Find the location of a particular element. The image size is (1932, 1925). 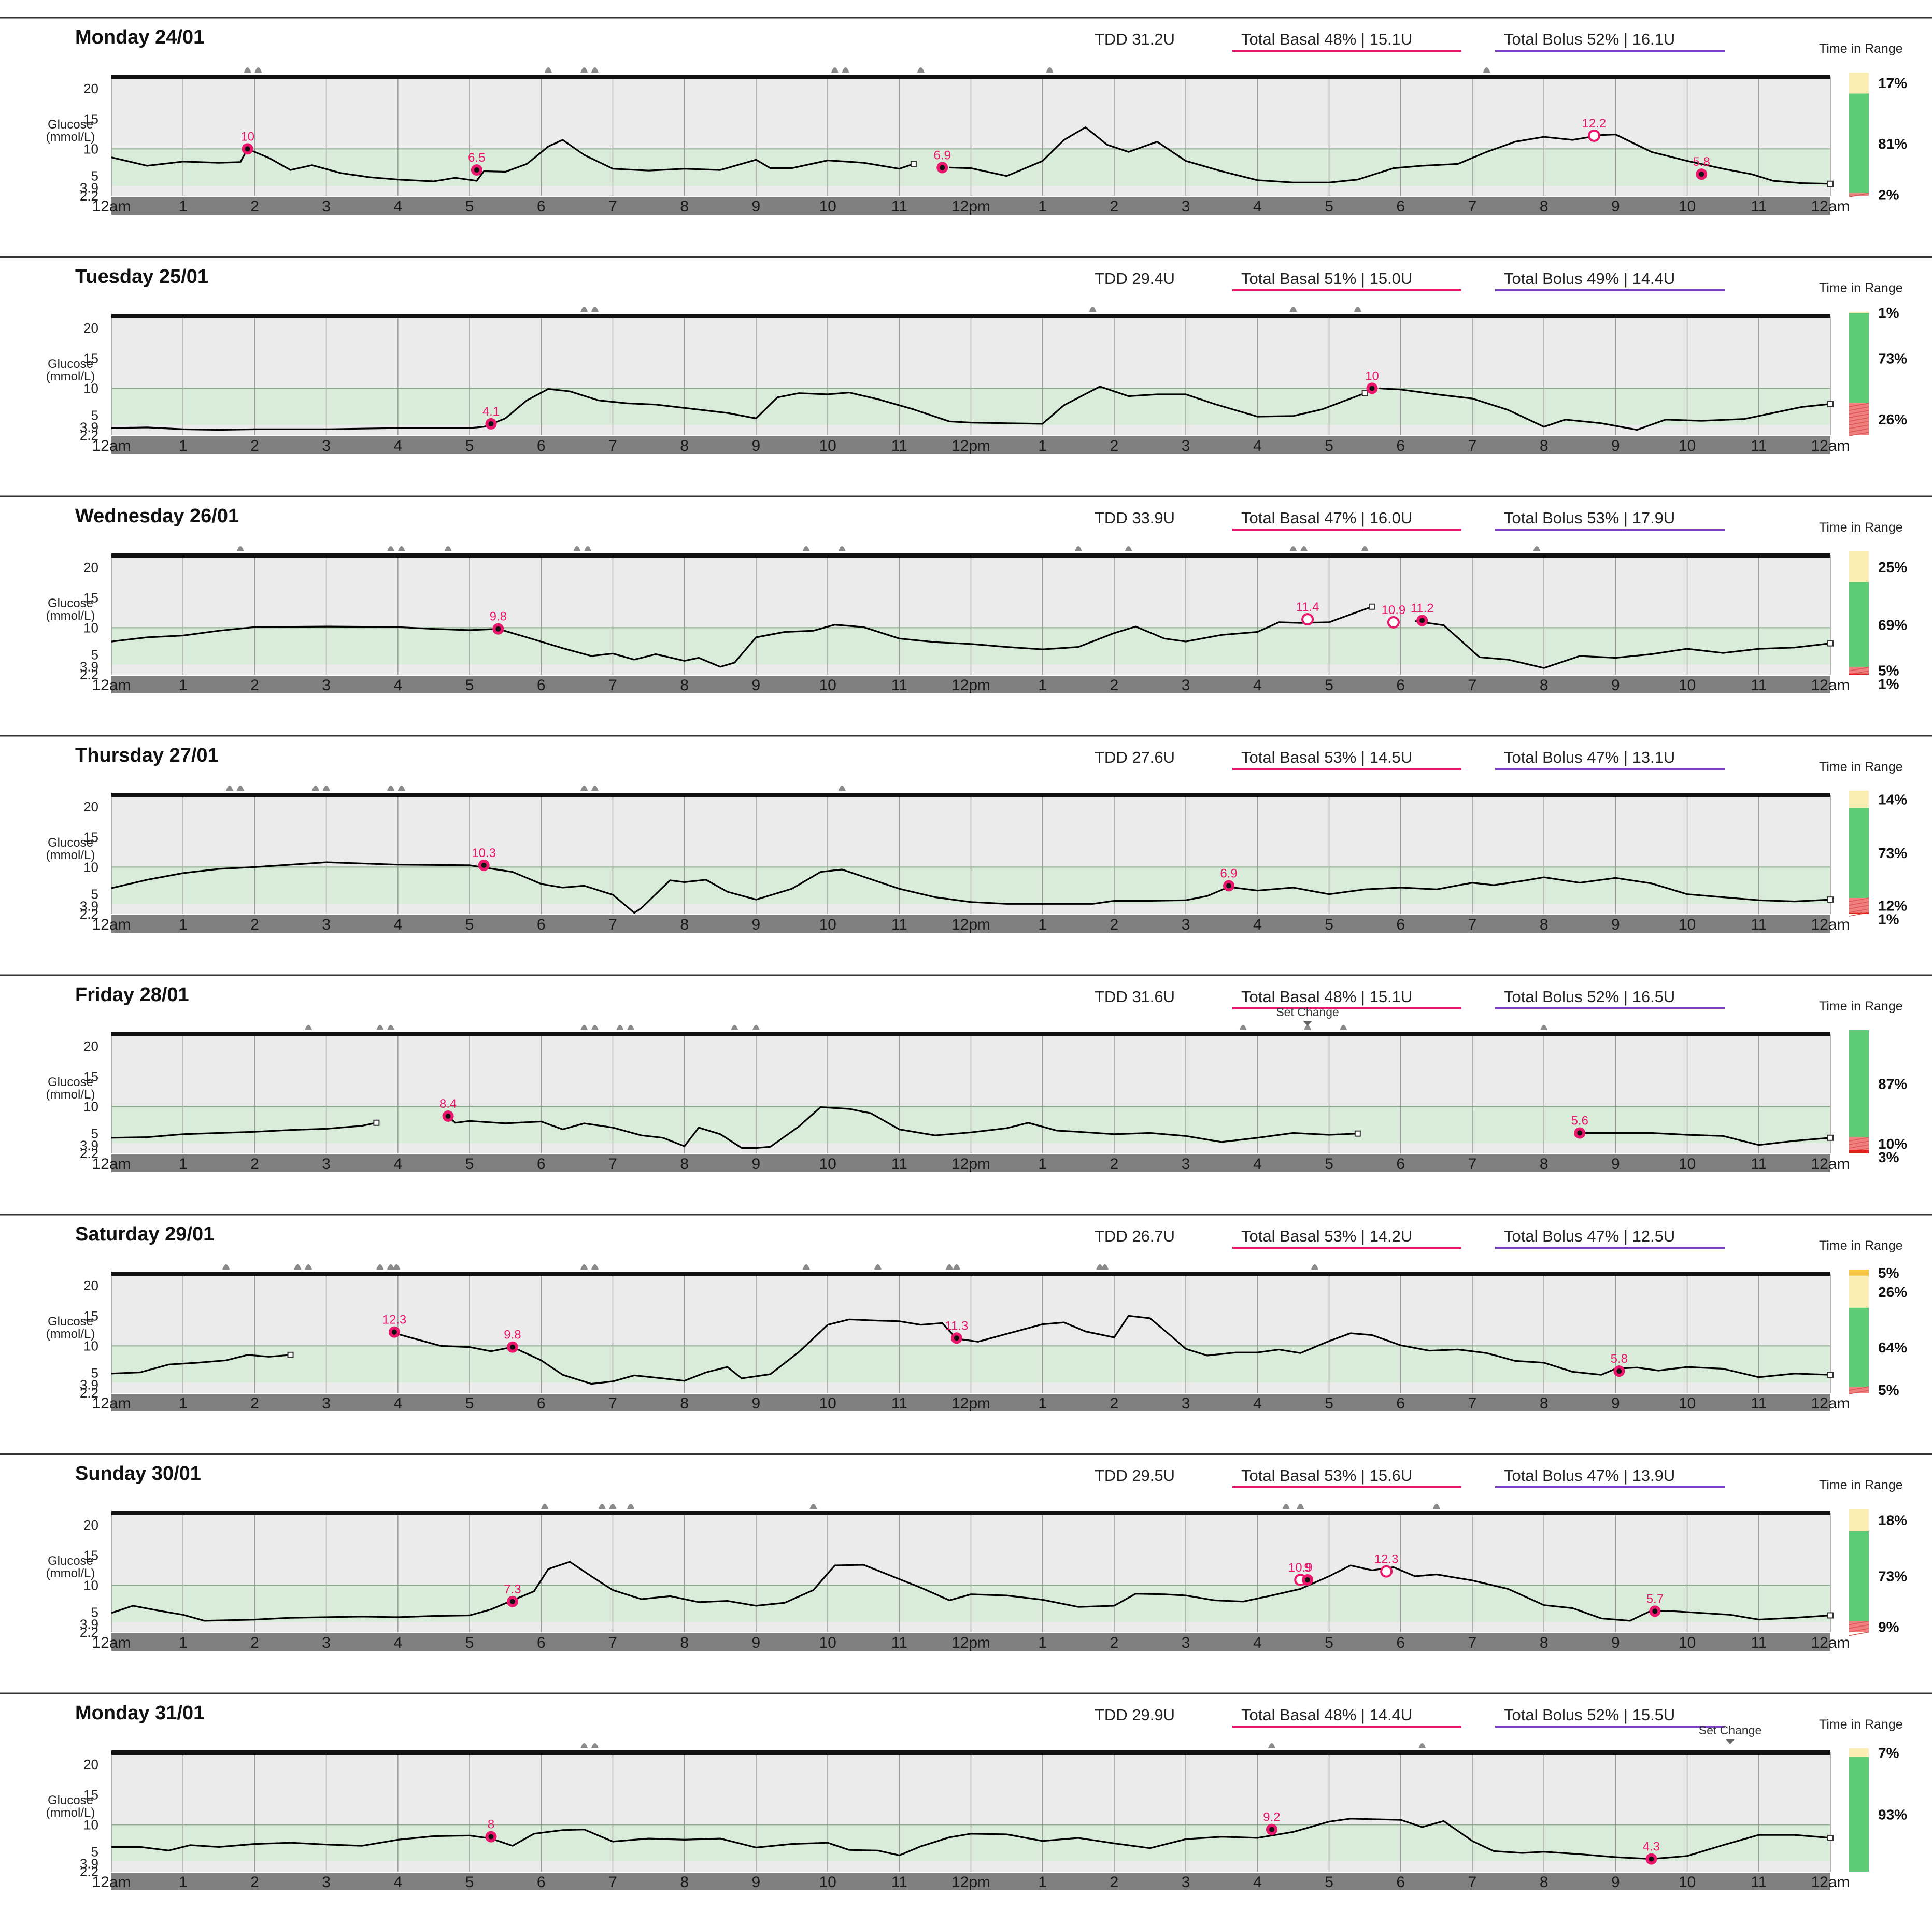

total-bolus-value: Total Bolus 47% | 13.1U is located at coordinates (1589, 757).